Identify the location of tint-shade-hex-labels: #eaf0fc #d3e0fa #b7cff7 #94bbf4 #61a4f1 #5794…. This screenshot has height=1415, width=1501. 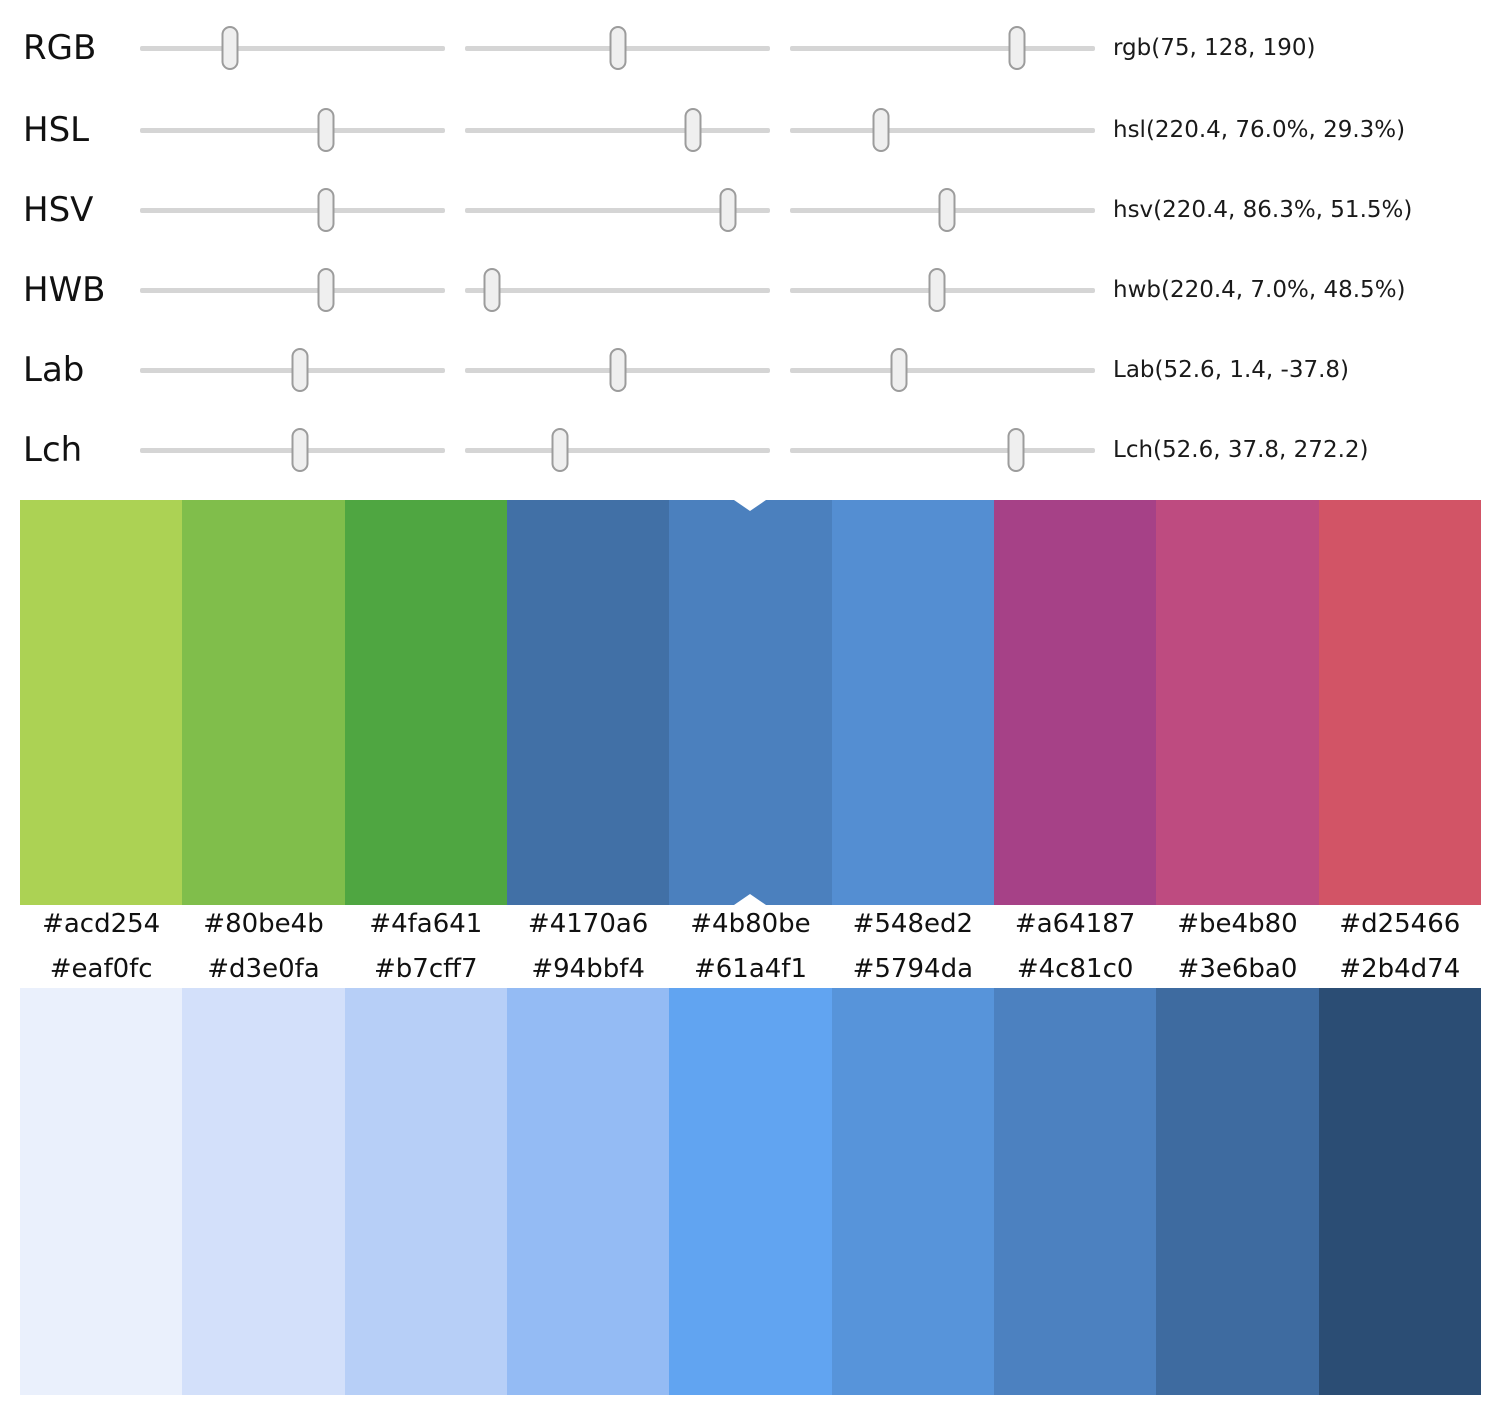
(750, 969).